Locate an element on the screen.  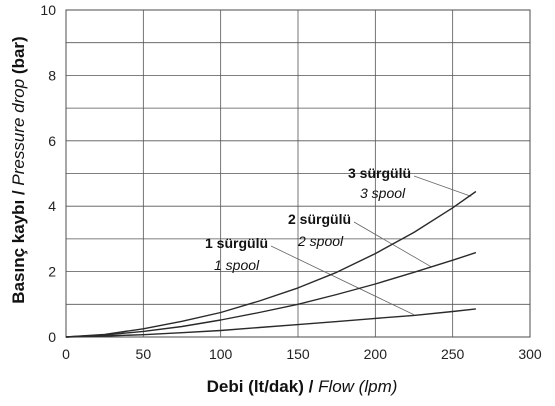
y-tick-label: 6 is located at coordinates (52, 141).